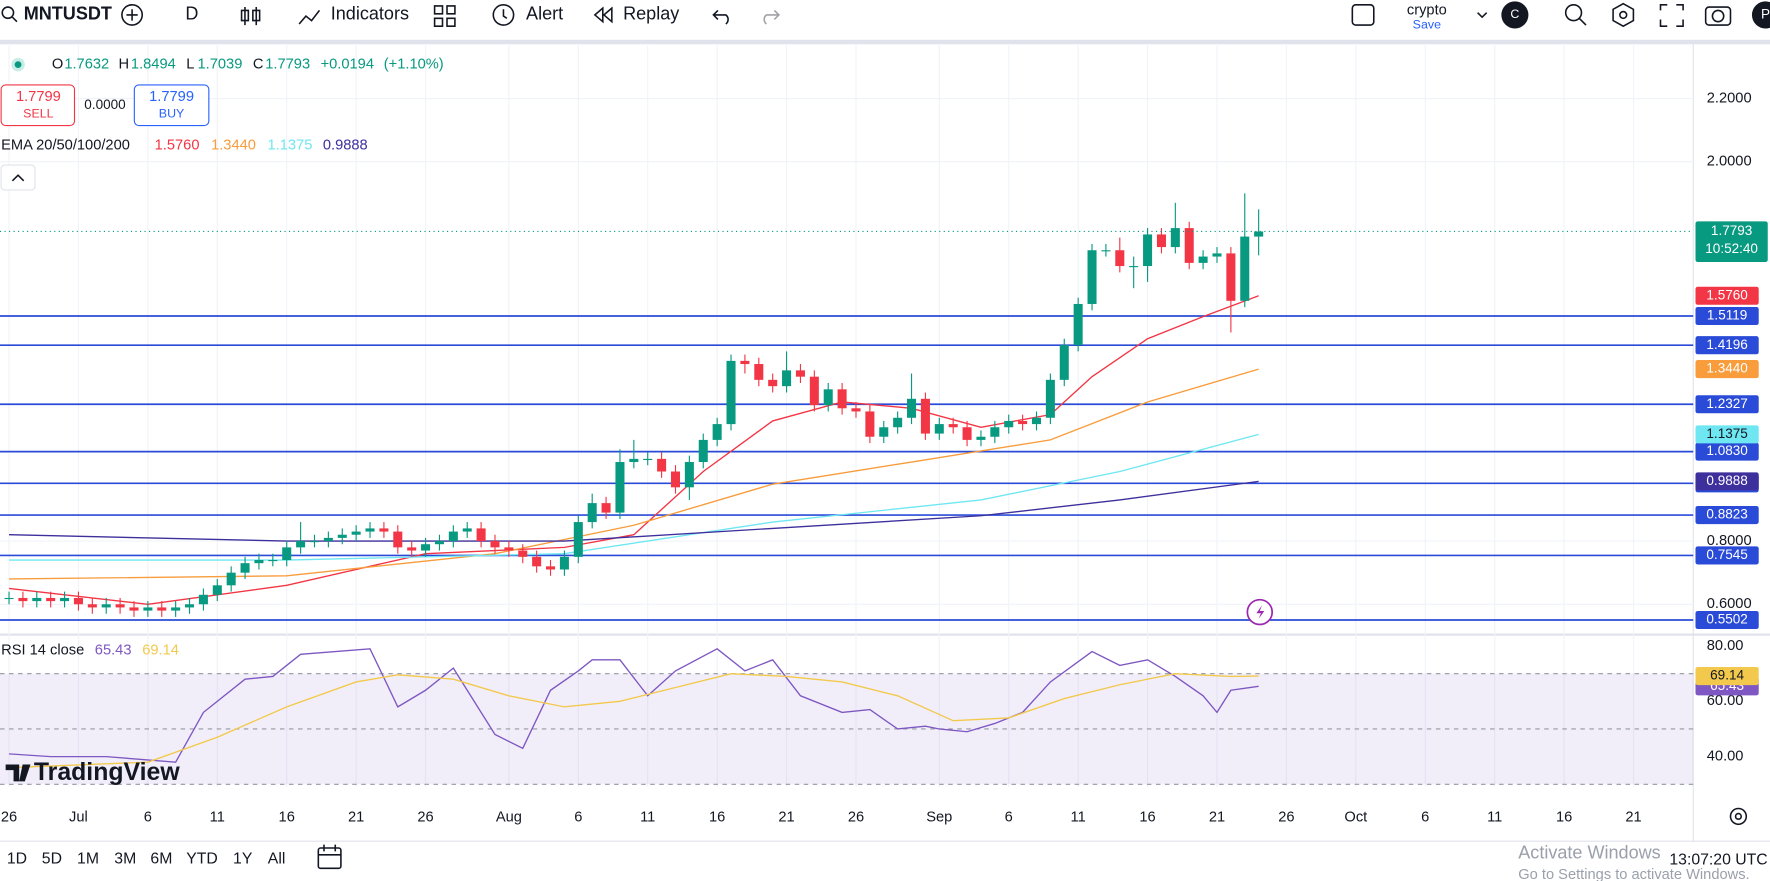 The height and width of the screenshot is (881, 1770). Describe the element at coordinates (160, 650) in the screenshot. I see `rsi-value: 69.14` at that location.